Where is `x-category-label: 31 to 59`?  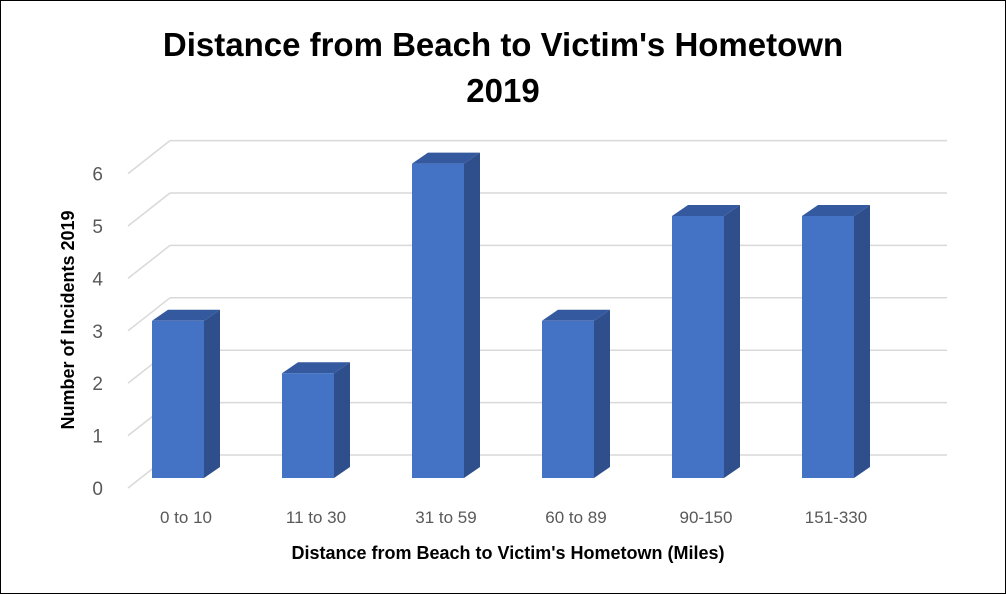
x-category-label: 31 to 59 is located at coordinates (445, 517).